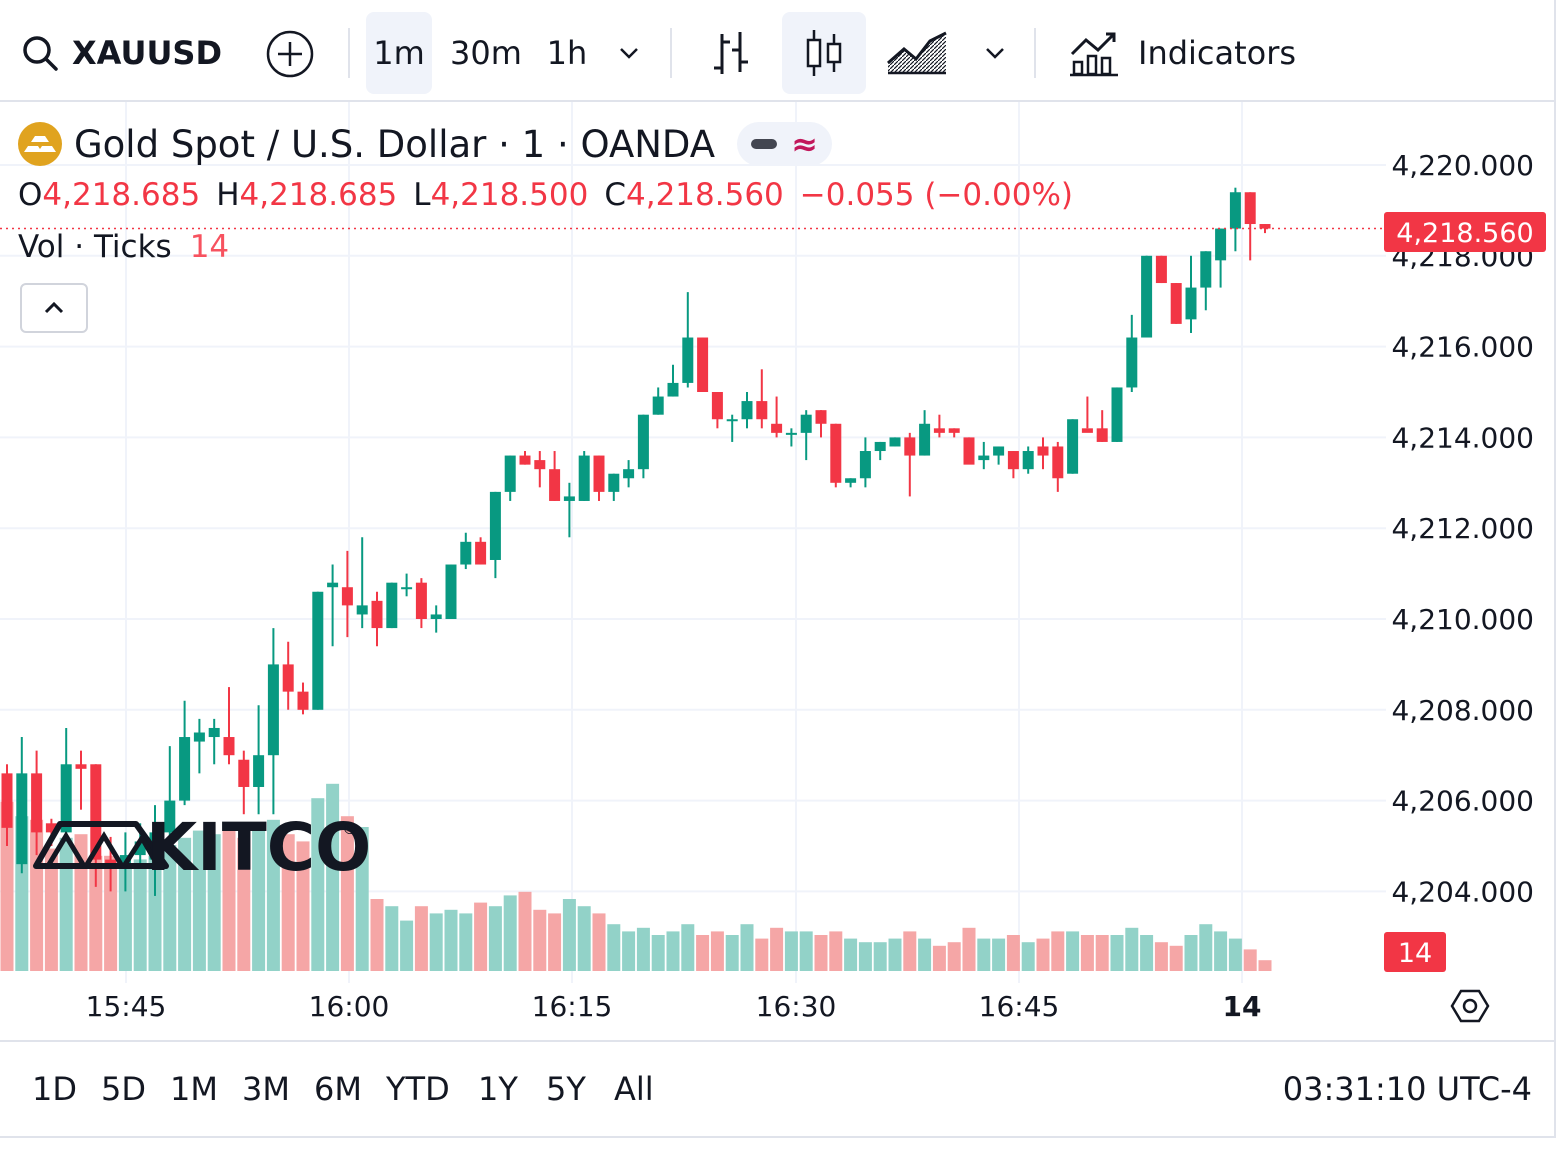 The height and width of the screenshot is (1149, 1558). I want to click on last-volume-label: 14, so click(1415, 952).